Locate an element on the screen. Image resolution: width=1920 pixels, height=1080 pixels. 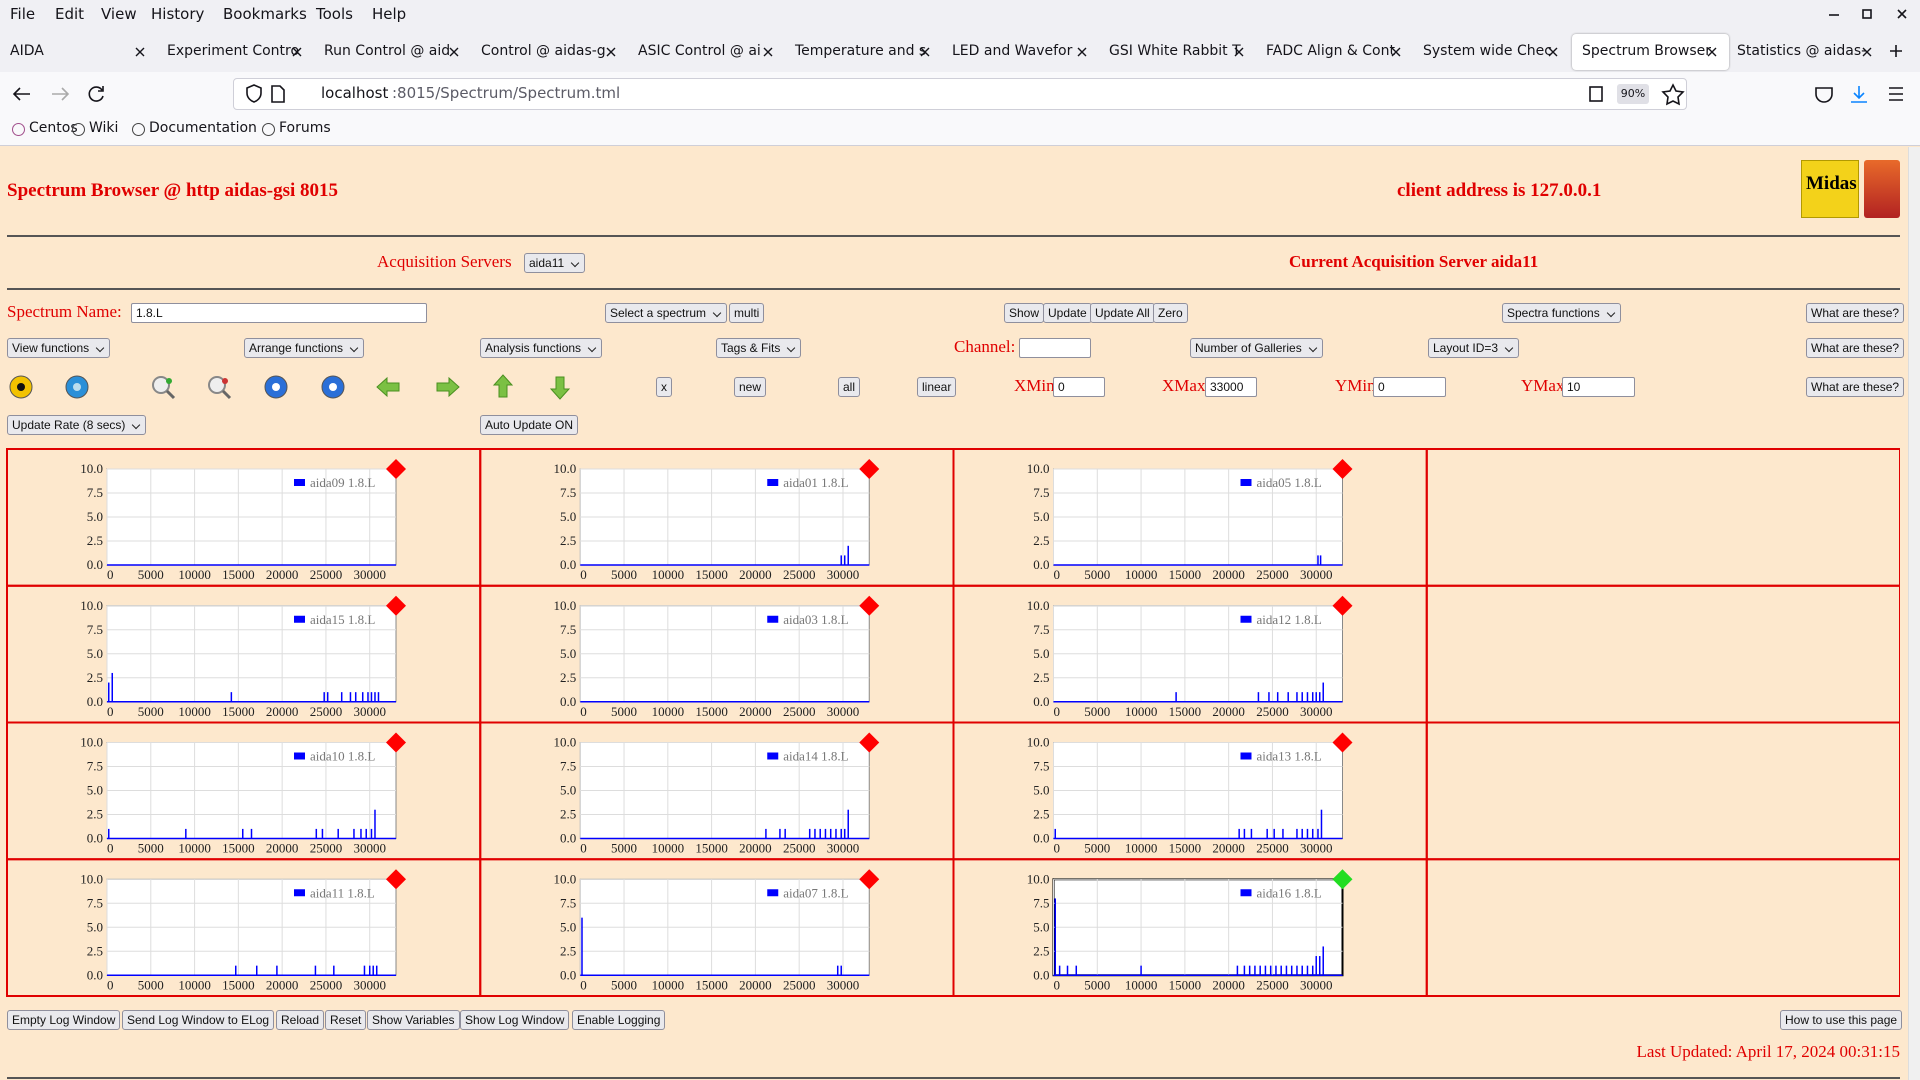
button: multi is located at coordinates (747, 313).